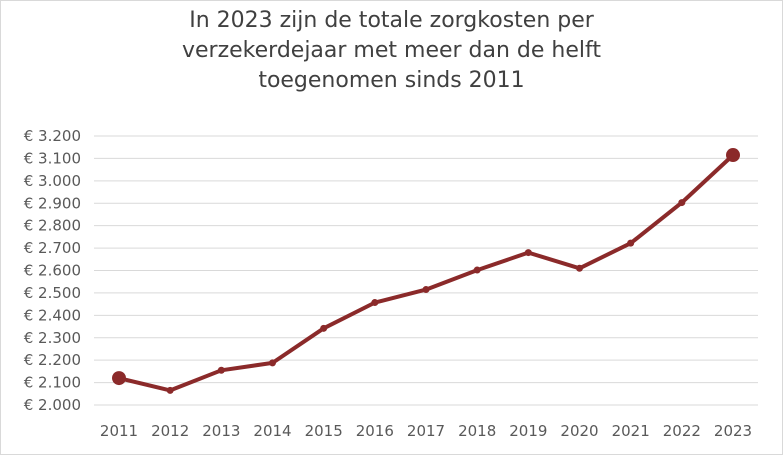 This screenshot has height=455, width=783. What do you see at coordinates (52, 181) in the screenshot?
I see `y-tick-label: € 3.000` at bounding box center [52, 181].